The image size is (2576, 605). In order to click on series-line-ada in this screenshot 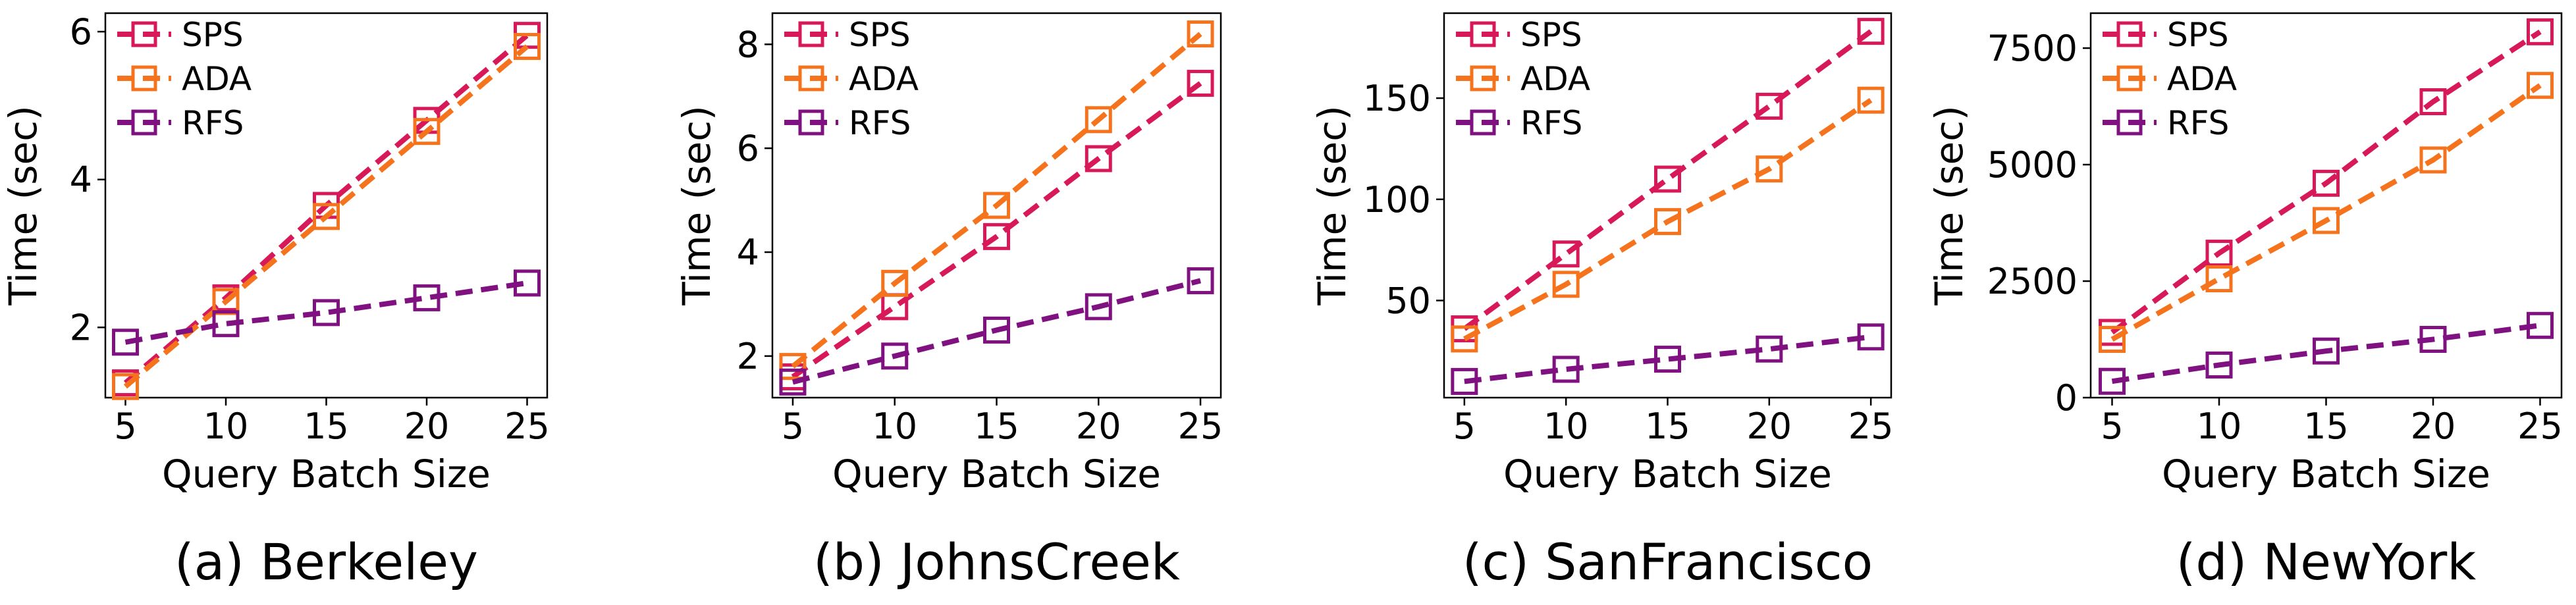, I will do `click(1667, 220)`.